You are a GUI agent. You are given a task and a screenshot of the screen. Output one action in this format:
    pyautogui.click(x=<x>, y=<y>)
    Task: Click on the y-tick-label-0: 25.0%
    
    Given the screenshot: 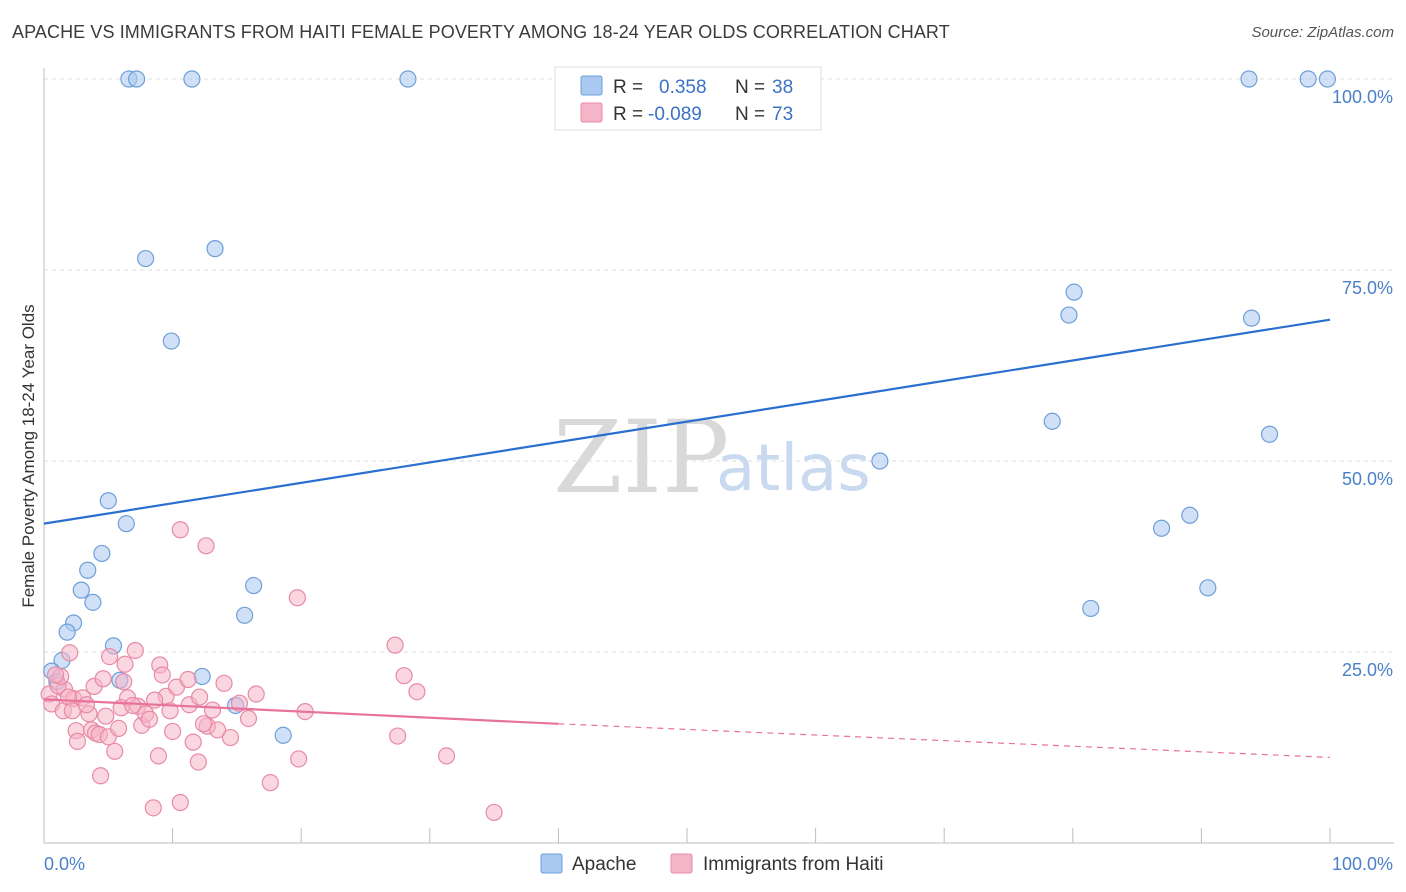 What is the action you would take?
    pyautogui.click(x=1367, y=670)
    